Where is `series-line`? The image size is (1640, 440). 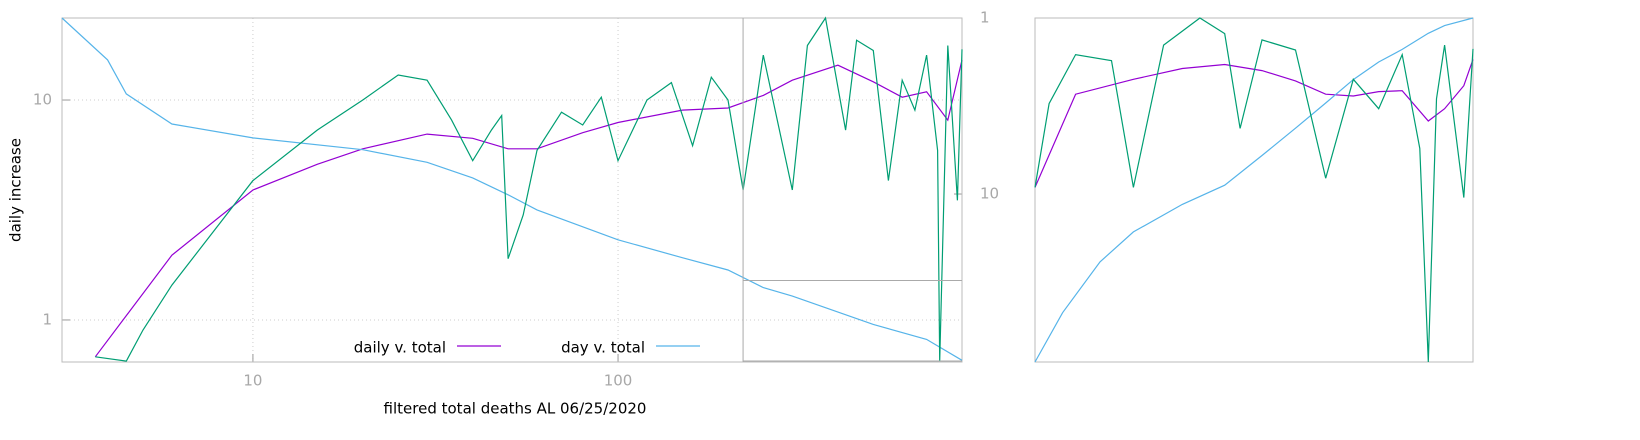 series-line is located at coordinates (1254, 123).